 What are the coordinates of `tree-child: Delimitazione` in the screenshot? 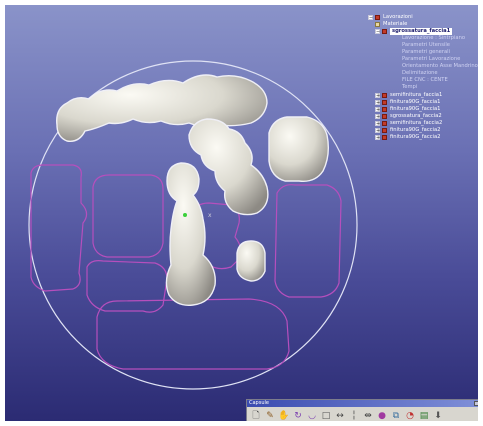 It's located at (420, 73).